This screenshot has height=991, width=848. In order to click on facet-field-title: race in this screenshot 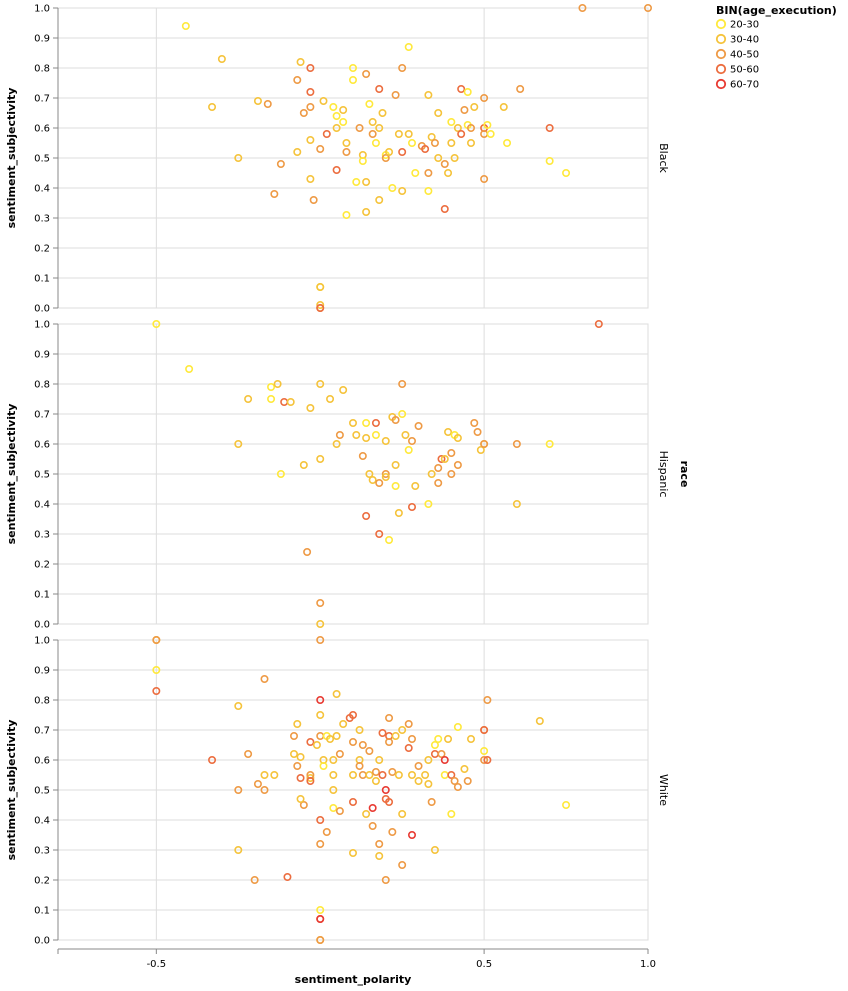, I will do `click(684, 474)`.